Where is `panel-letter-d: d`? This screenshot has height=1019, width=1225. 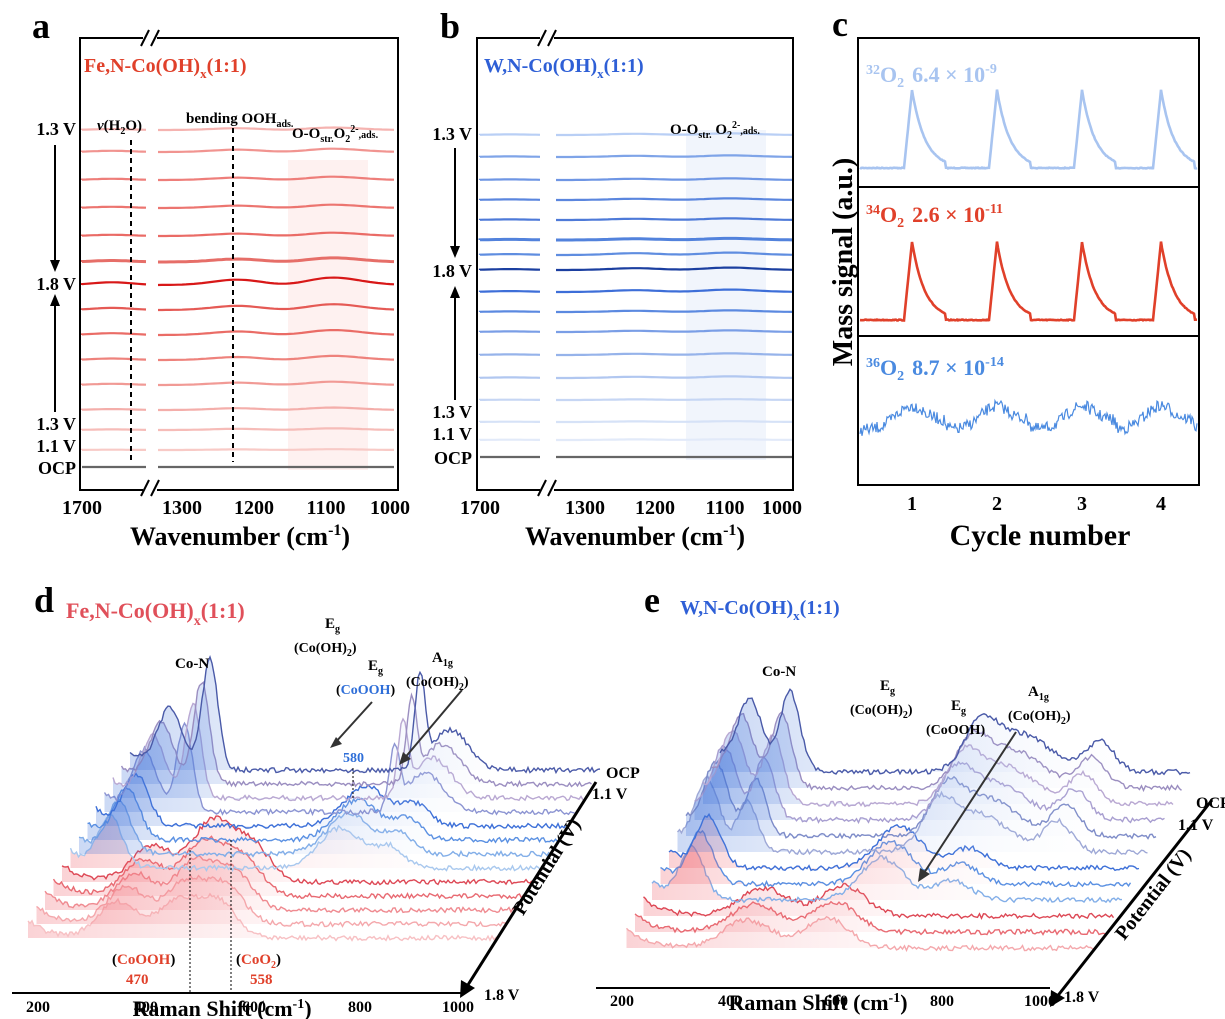
panel-letter-d: d is located at coordinates (44, 600).